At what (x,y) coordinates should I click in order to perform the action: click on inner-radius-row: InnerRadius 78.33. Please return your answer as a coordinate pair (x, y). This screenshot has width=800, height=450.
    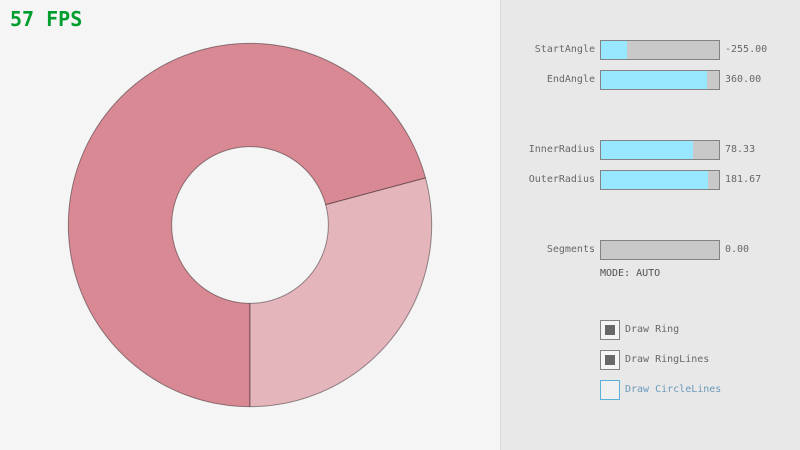
    Looking at the image, I should click on (400, 150).